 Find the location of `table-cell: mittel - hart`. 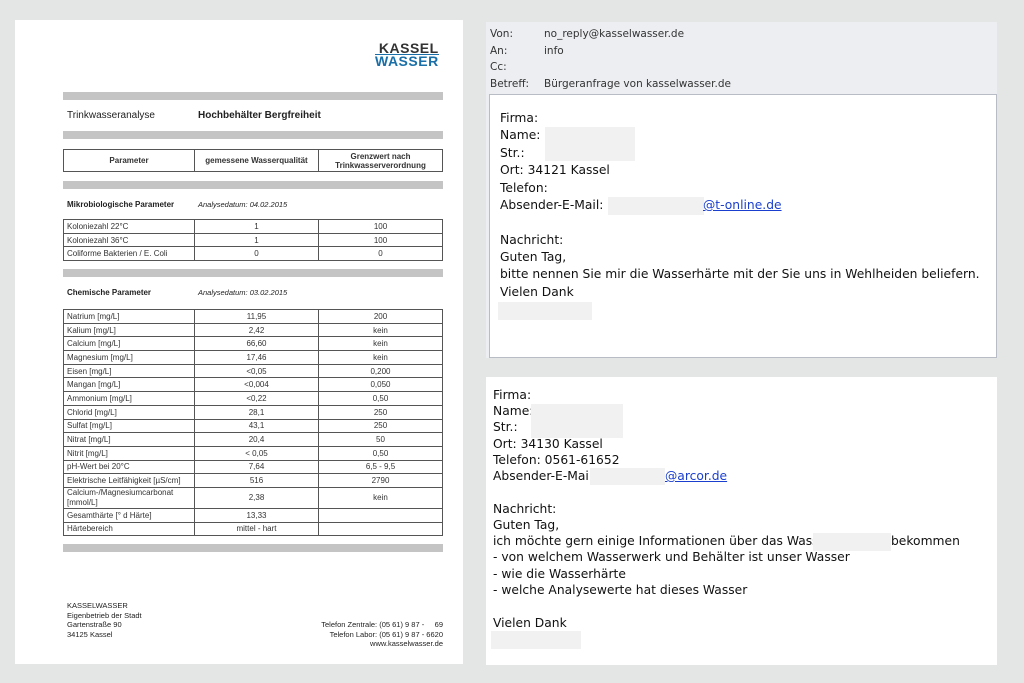

table-cell: mittel - hart is located at coordinates (256, 529).